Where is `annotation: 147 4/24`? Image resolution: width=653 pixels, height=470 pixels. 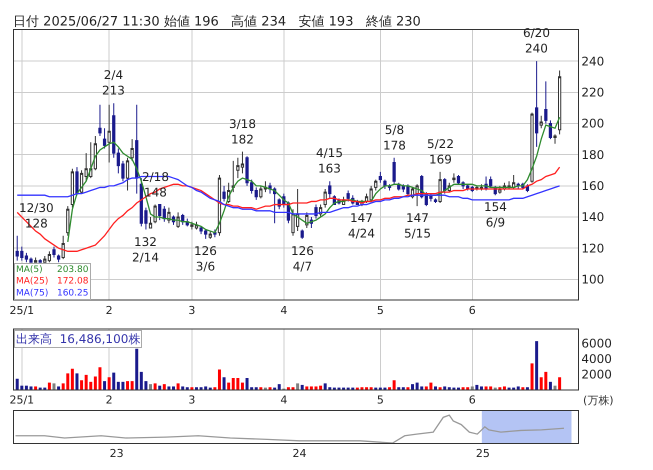
annotation: 147 4/24 is located at coordinates (361, 226).